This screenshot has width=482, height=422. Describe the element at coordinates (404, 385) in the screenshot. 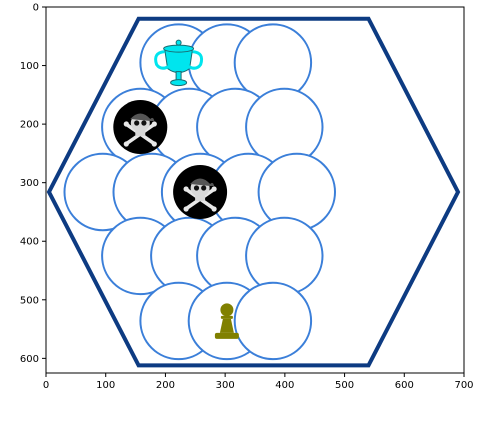

I see `x-tick-label: 600` at that location.